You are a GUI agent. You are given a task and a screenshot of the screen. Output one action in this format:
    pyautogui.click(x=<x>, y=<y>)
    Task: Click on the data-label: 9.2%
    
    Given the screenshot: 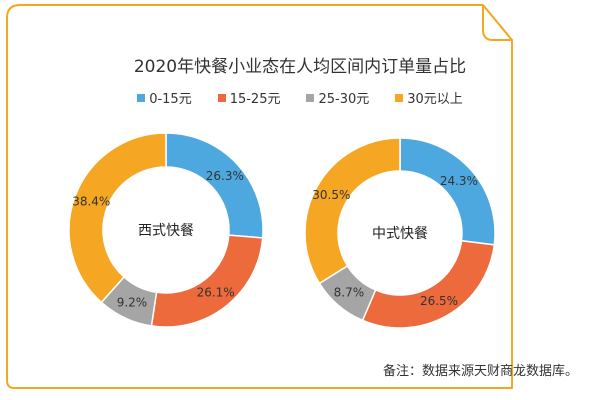 What is the action you would take?
    pyautogui.click(x=132, y=302)
    